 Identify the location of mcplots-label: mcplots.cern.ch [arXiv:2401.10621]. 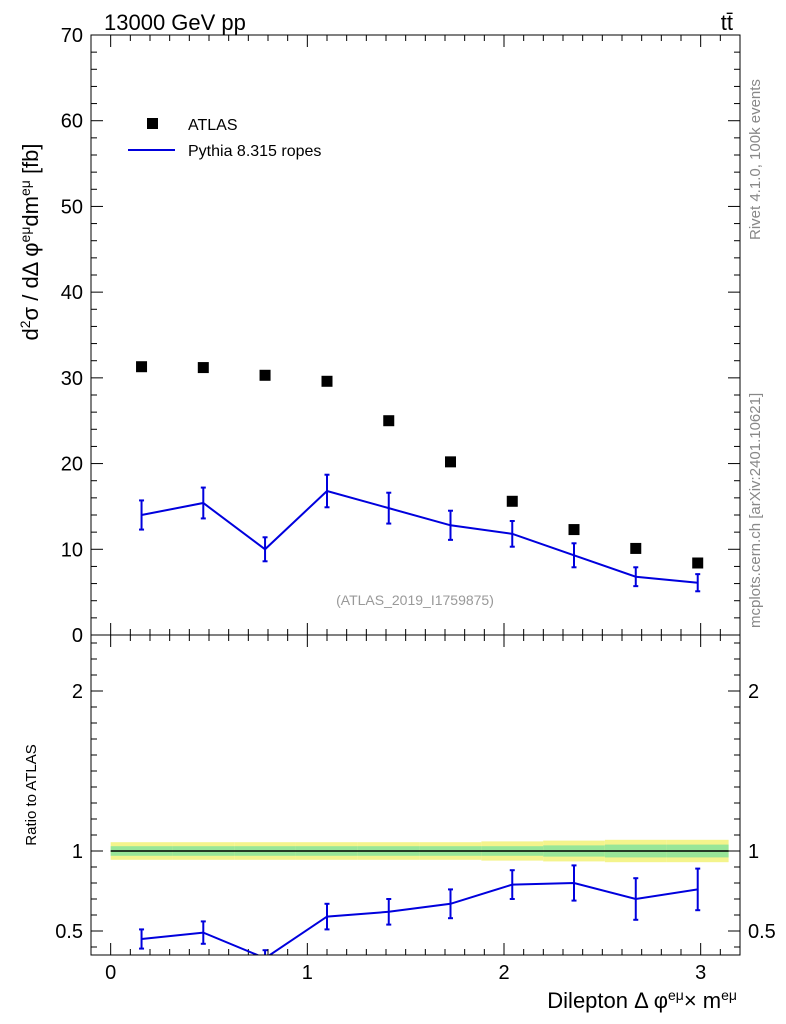
(755, 510).